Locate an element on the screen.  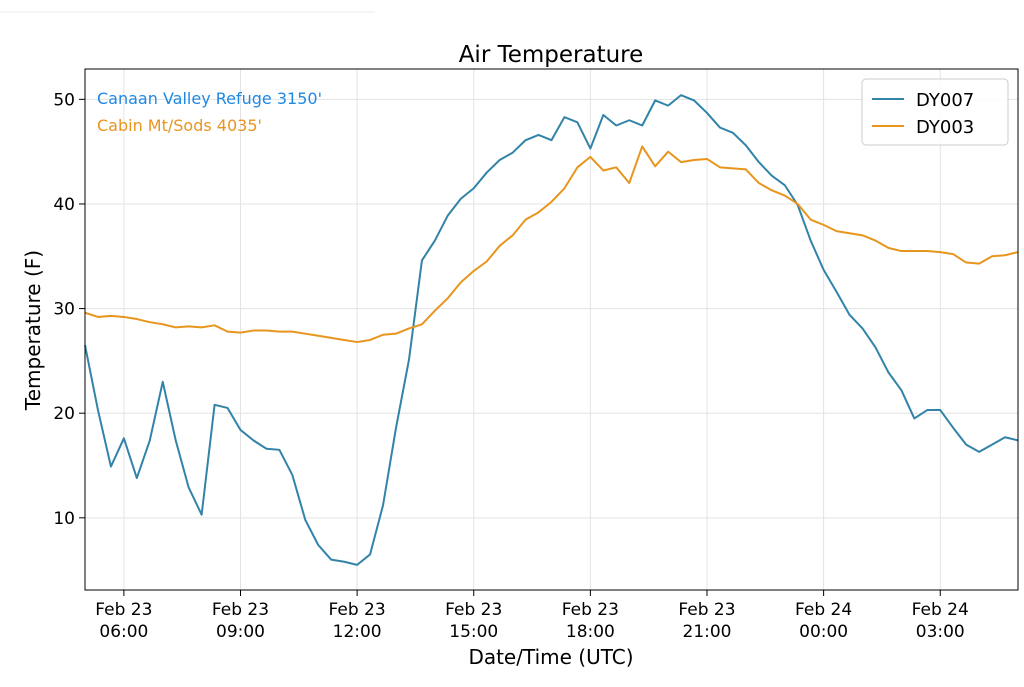
y-axis-label: Temperature (F) is located at coordinates (33, 330).